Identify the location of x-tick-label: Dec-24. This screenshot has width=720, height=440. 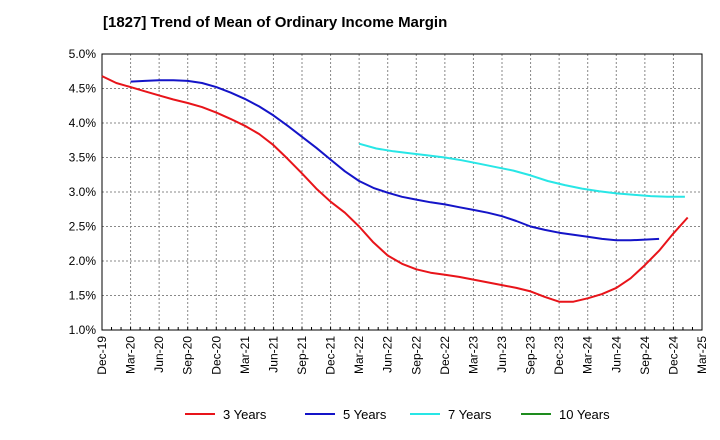
(673, 355).